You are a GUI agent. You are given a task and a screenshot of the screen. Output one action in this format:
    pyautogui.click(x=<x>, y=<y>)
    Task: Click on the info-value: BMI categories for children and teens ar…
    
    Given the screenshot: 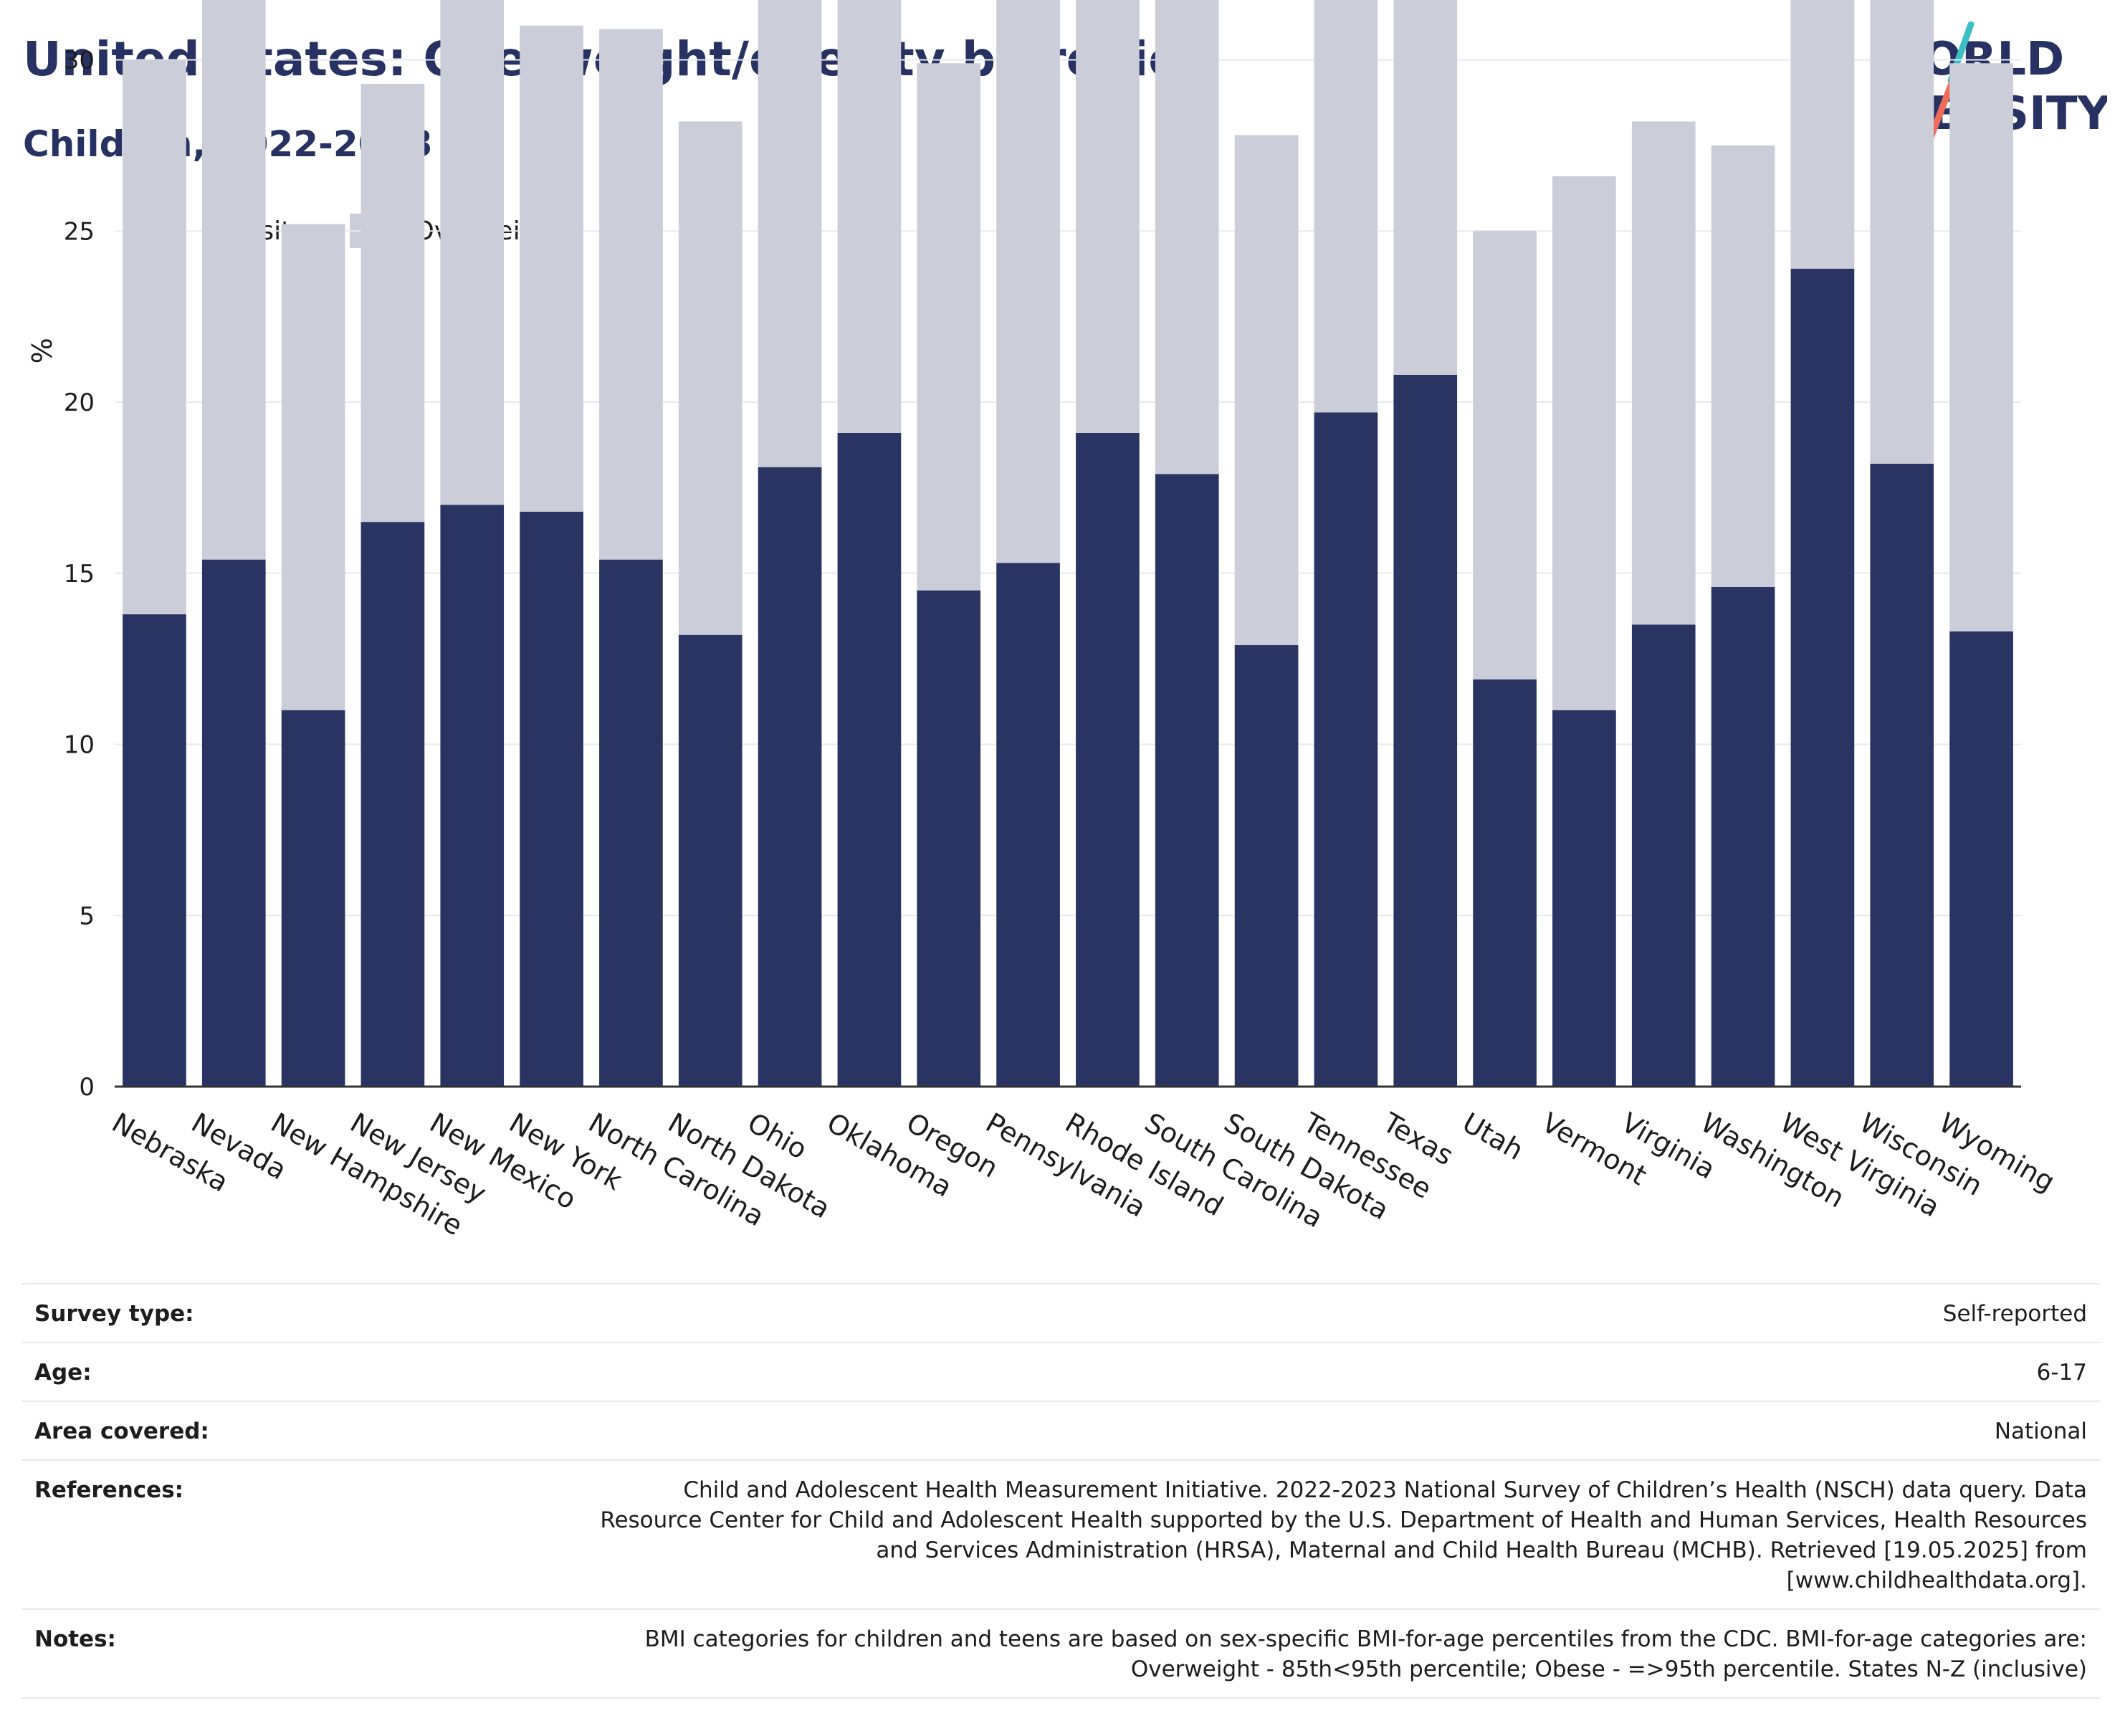 What is the action you would take?
    pyautogui.click(x=1366, y=1654)
    